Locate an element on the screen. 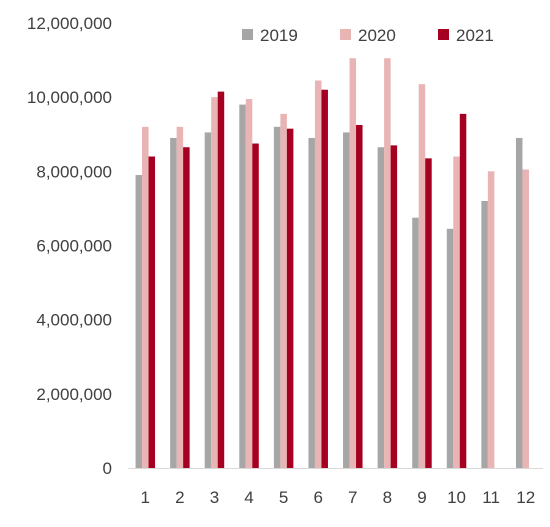 The width and height of the screenshot is (550, 527). y-tick-label: 8,000,000 is located at coordinates (74, 171).